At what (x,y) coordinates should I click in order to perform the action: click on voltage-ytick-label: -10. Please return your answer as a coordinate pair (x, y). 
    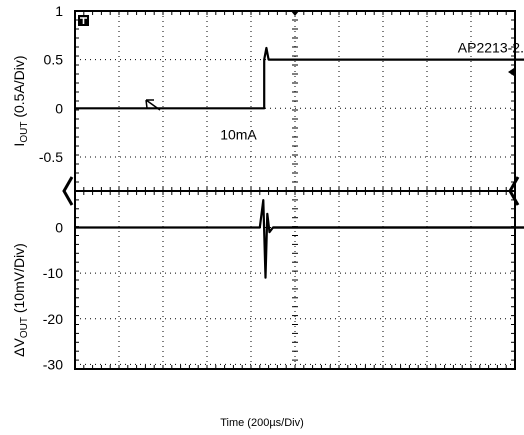
    Looking at the image, I should click on (53, 273).